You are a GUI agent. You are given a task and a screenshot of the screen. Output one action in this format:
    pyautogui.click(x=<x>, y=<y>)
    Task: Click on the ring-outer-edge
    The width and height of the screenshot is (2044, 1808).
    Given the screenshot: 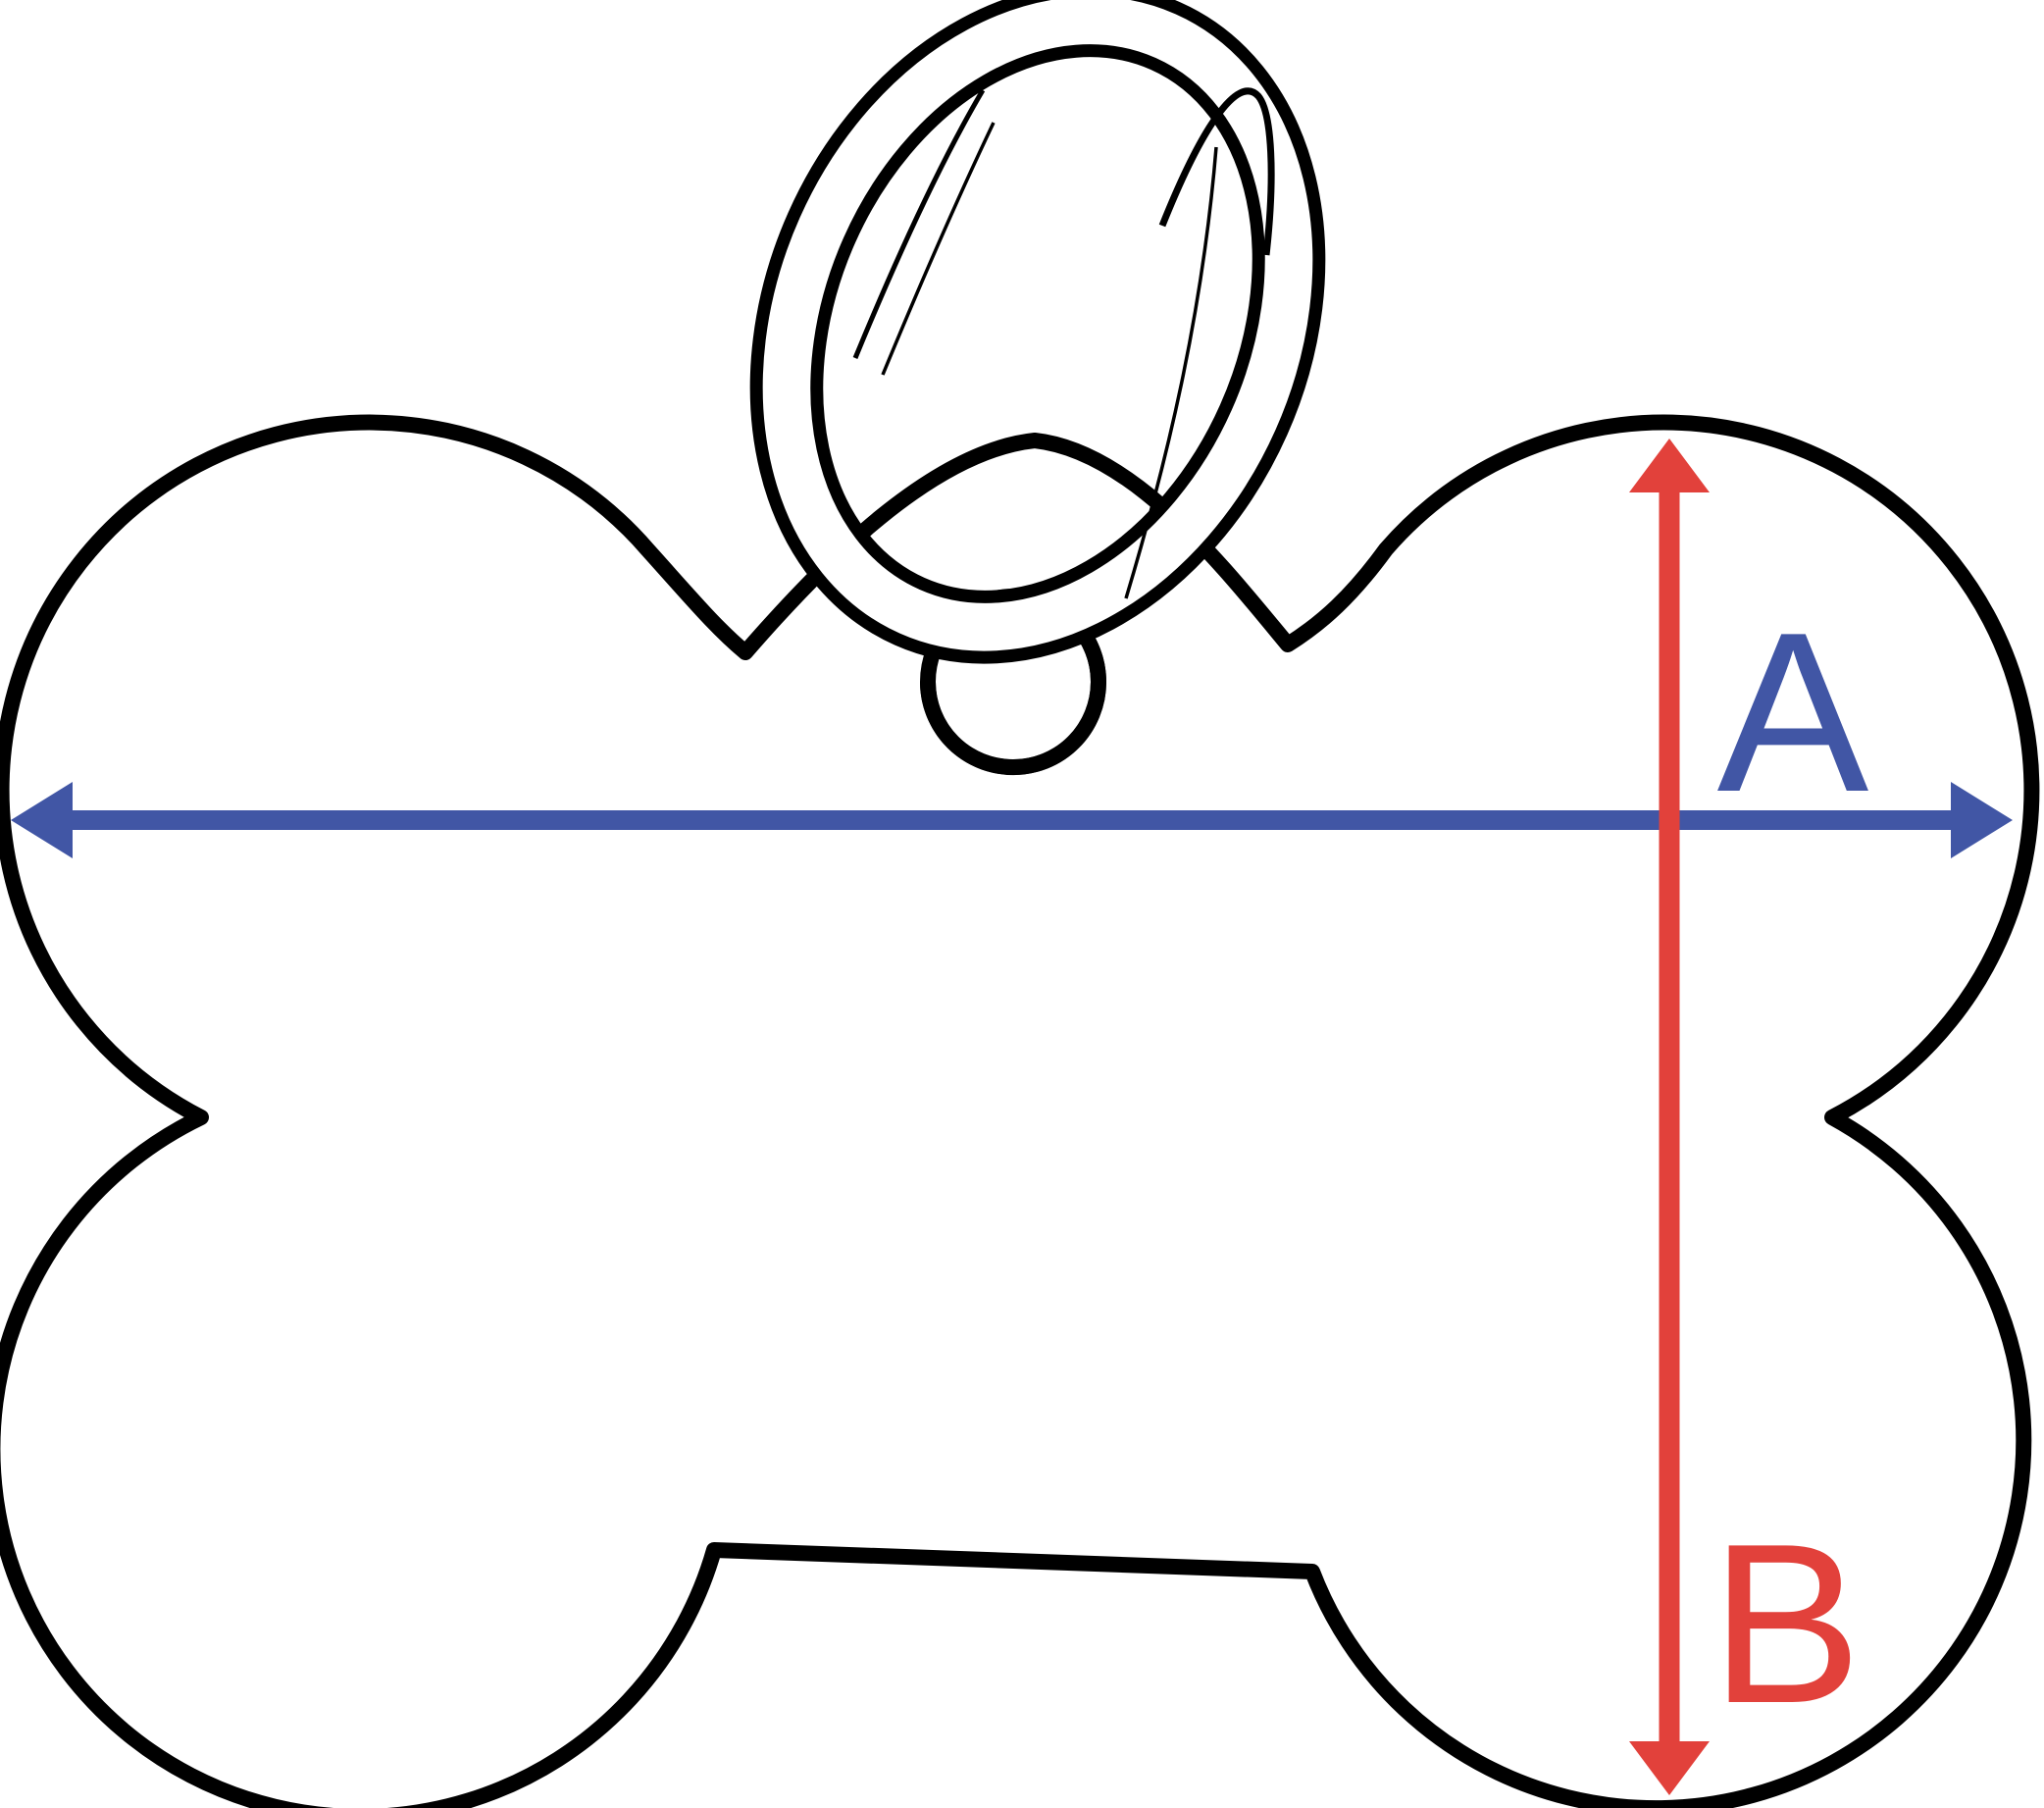 What is the action you would take?
    pyautogui.click(x=1038, y=332)
    